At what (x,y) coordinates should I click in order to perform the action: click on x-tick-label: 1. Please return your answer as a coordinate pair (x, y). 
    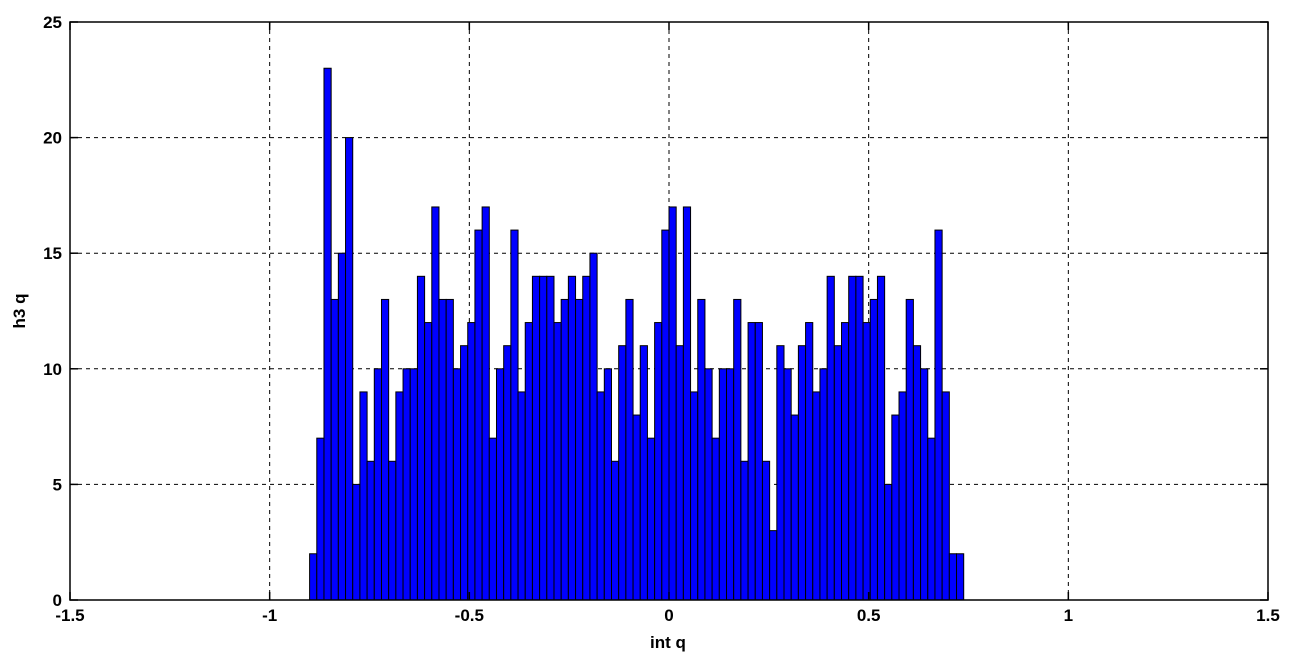
    Looking at the image, I should click on (1068, 615).